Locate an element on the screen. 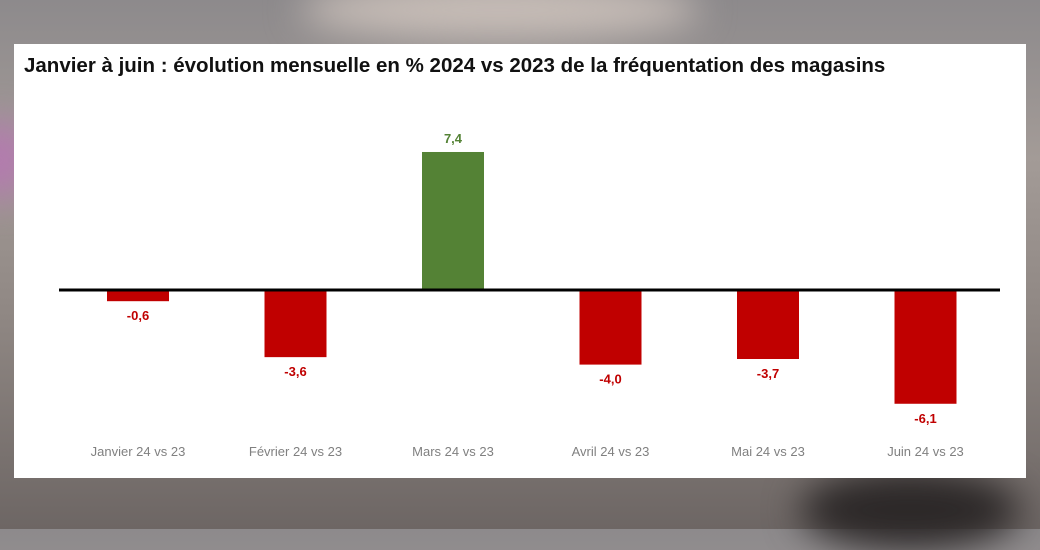 This screenshot has width=1040, height=550. data-label-3: 7,4 is located at coordinates (453, 138).